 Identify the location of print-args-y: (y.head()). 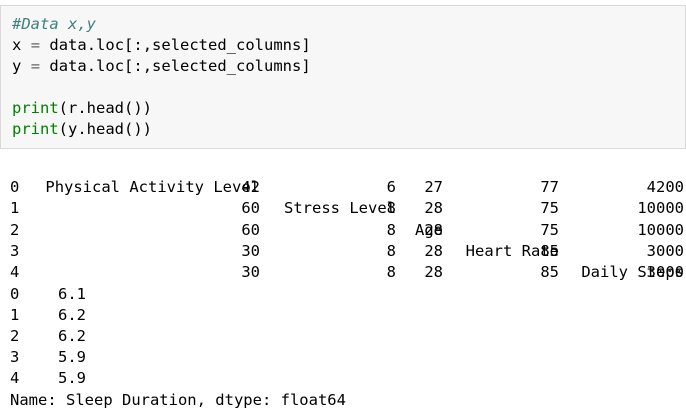
(105, 129).